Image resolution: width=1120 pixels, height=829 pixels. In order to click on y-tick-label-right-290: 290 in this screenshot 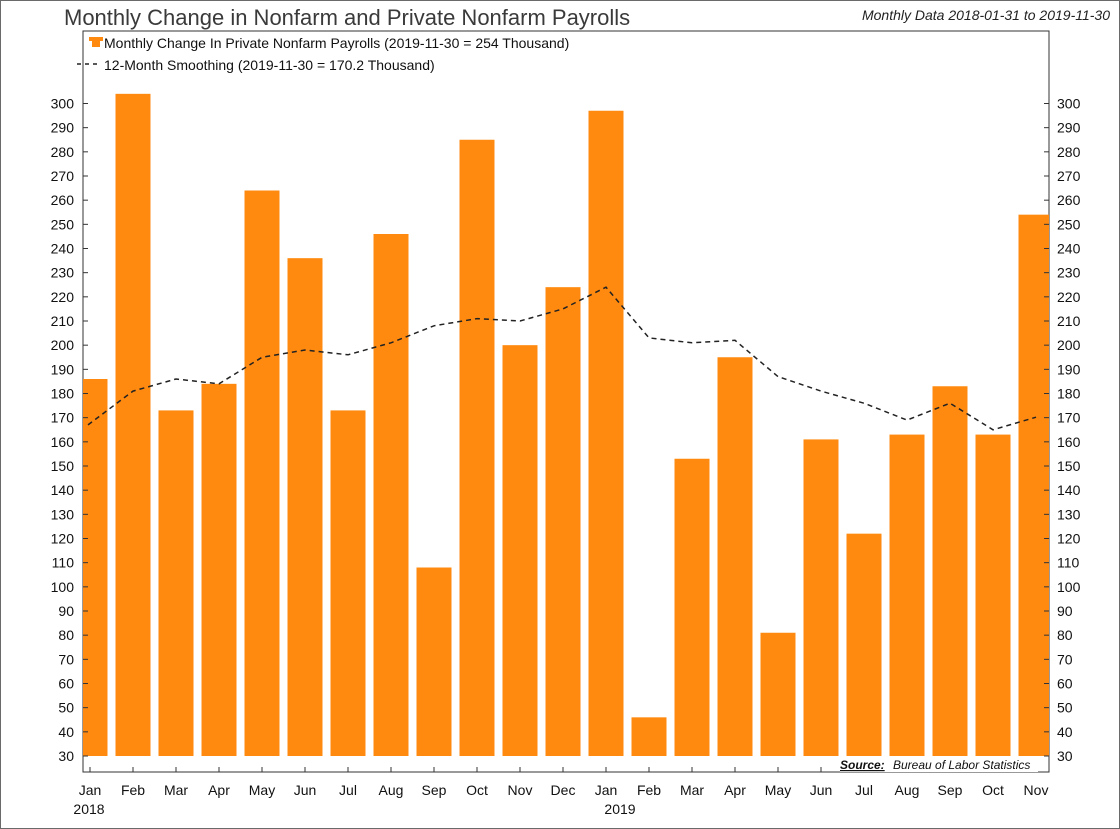, I will do `click(1069, 128)`.